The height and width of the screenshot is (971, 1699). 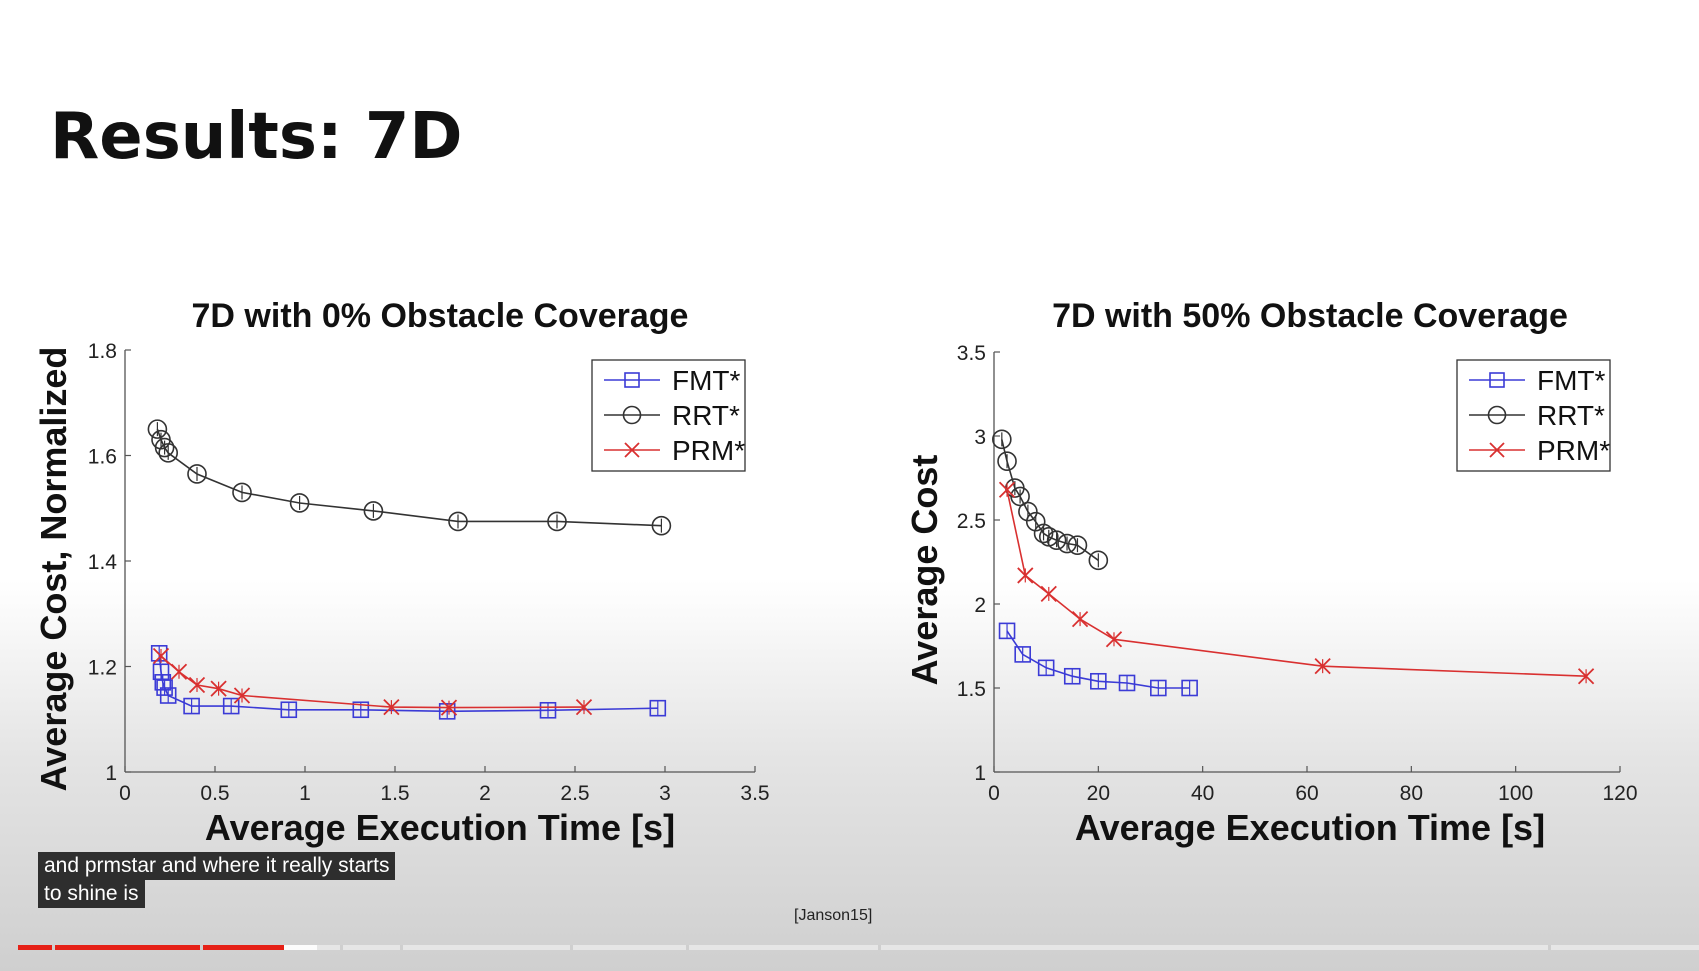 What do you see at coordinates (53, 569) in the screenshot?
I see `y-axis-label: Average Cost, Normalized` at bounding box center [53, 569].